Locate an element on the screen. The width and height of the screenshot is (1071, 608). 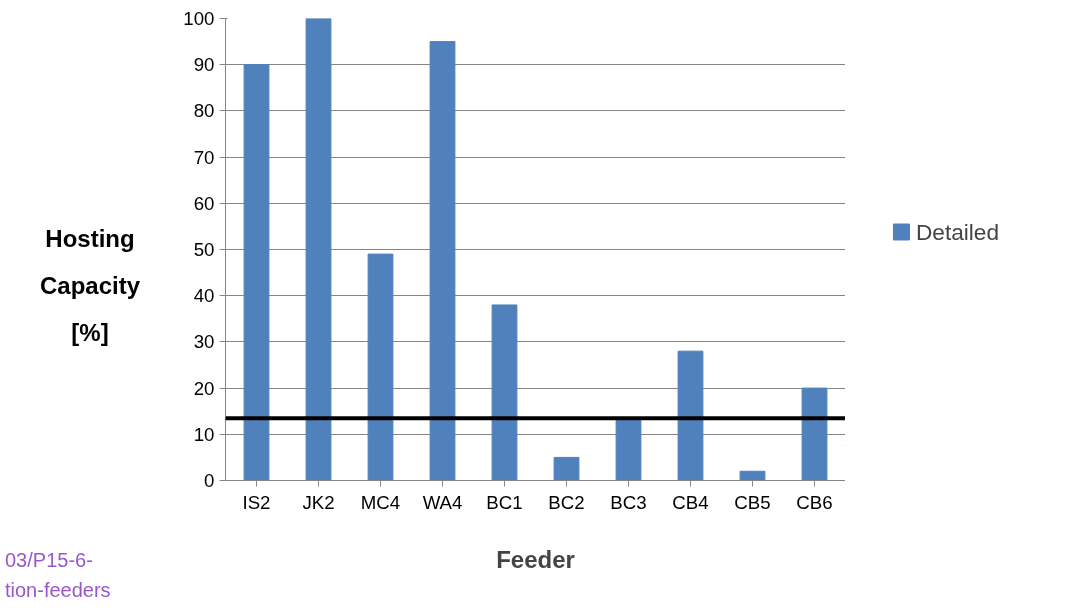
y-tick-label: 20 is located at coordinates (204, 388).